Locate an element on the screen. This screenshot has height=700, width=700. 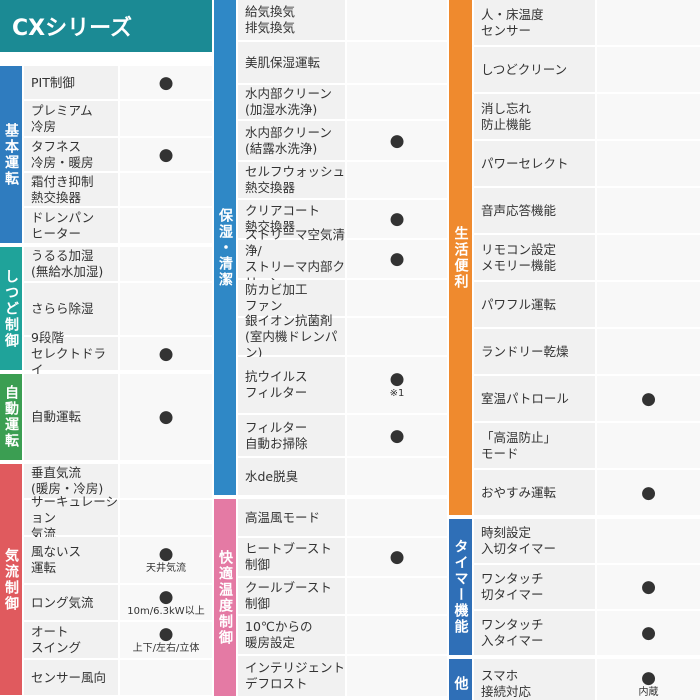
feature-name: 時刻設定 入切タイマー is located at coordinates (534, 541).